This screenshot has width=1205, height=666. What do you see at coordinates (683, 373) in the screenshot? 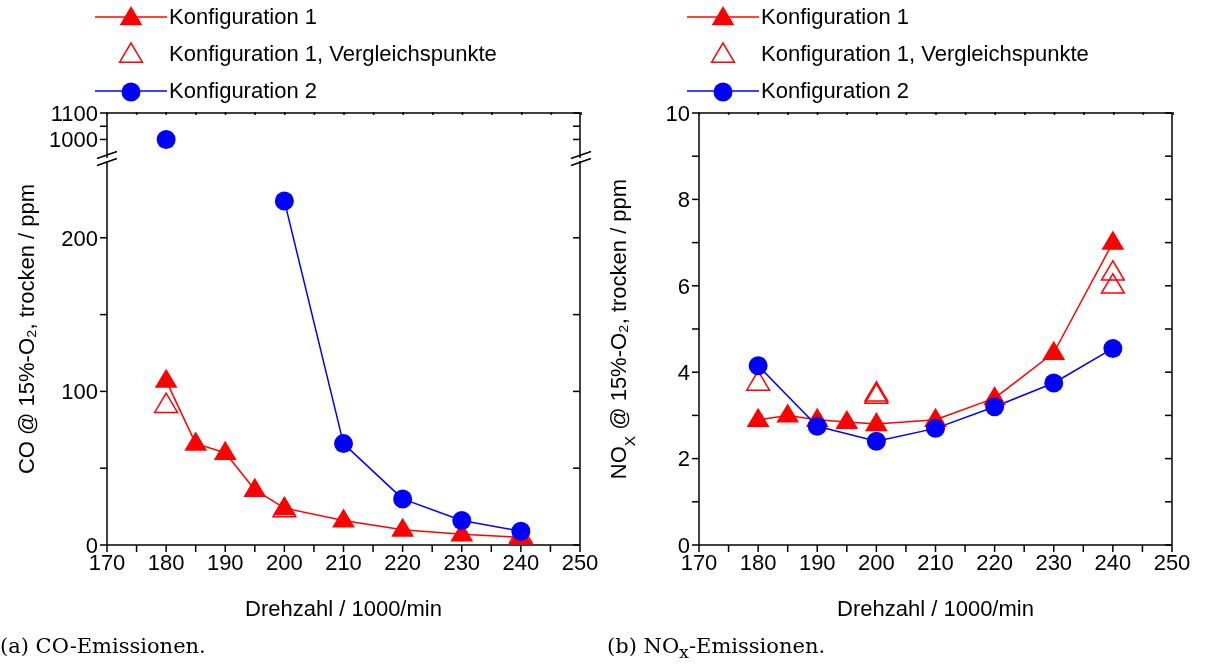
I see `y-tick-label: 4` at bounding box center [683, 373].